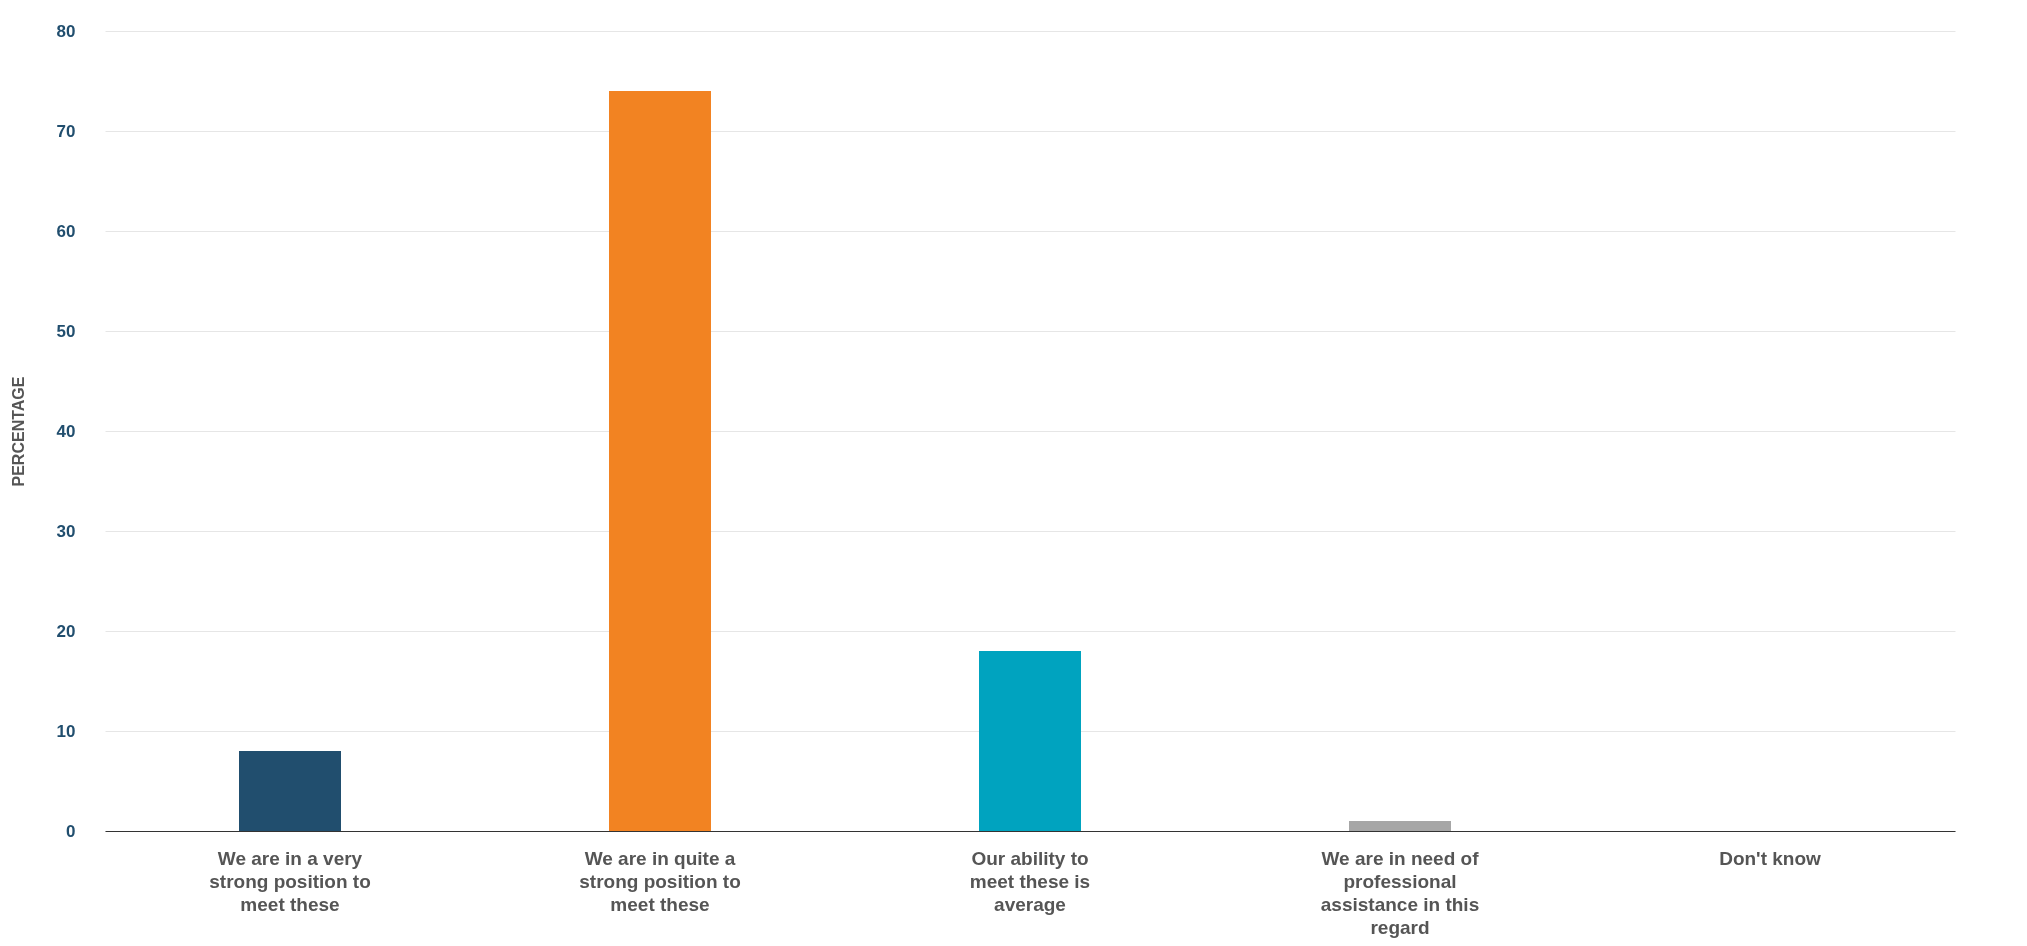  Describe the element at coordinates (66, 731) in the screenshot. I see `y-tick-label: 10` at that location.